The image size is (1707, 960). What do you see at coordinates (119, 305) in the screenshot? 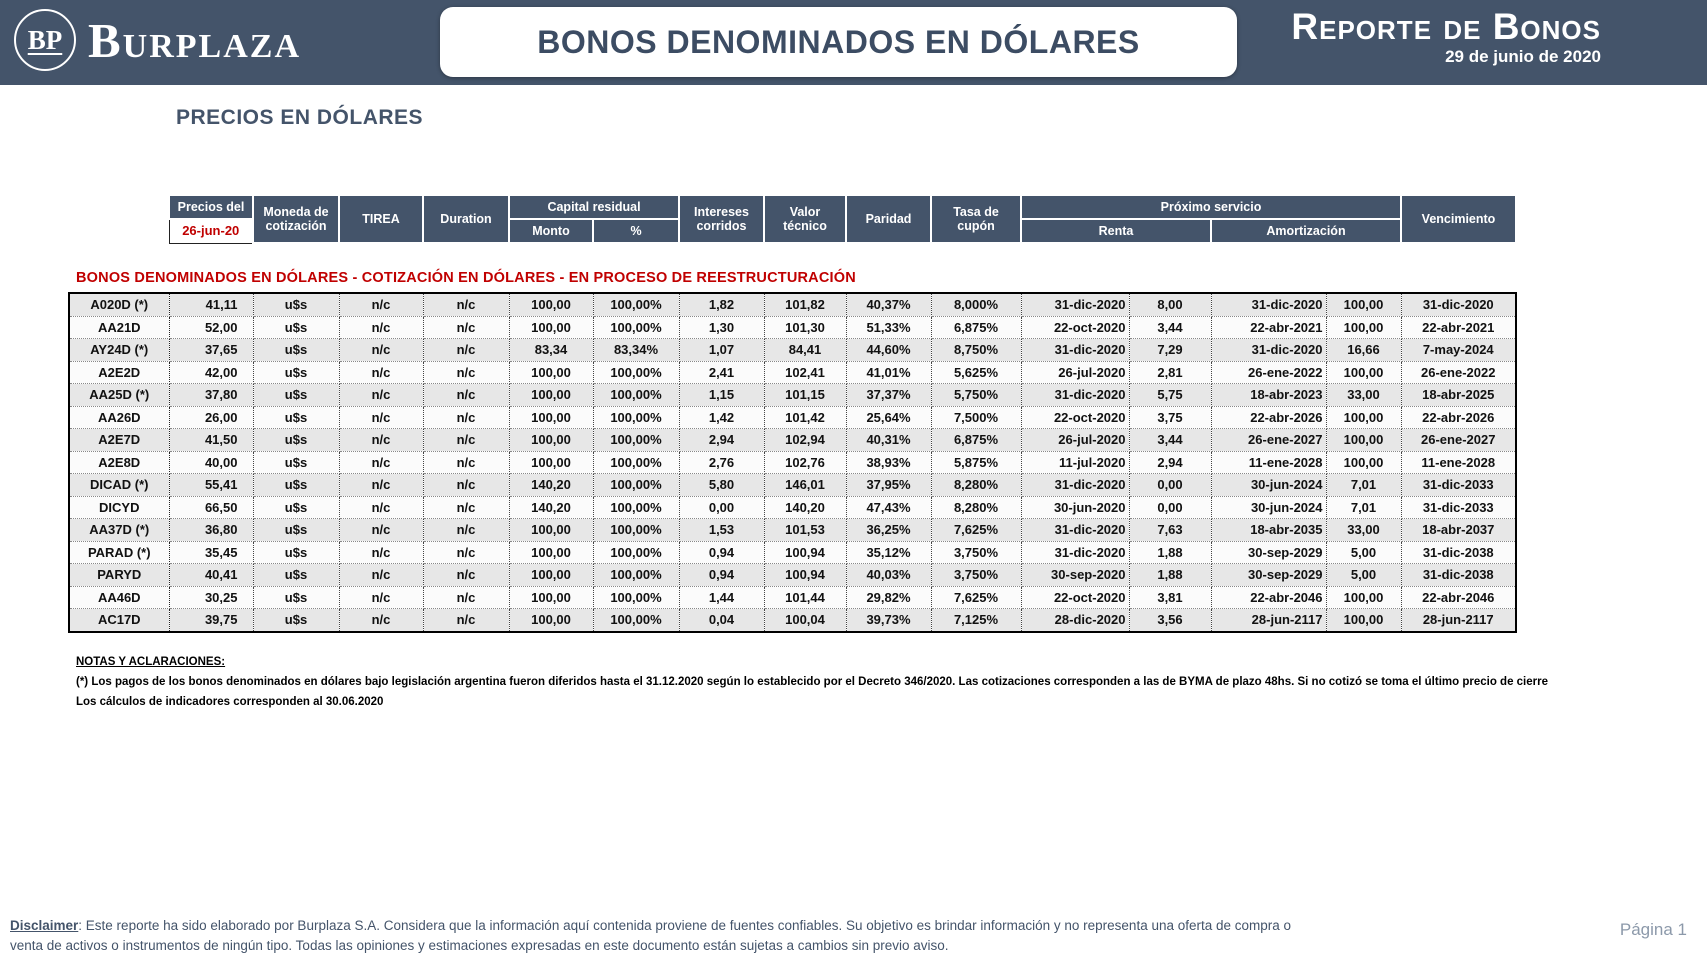
I see `bond-ticker-cell: A020D (*)` at bounding box center [119, 305].